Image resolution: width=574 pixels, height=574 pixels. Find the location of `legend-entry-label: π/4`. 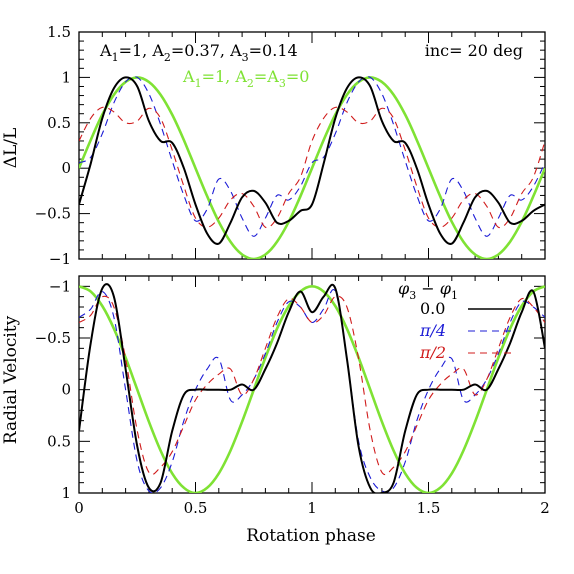

legend-entry-label: π/4 is located at coordinates (432, 330).